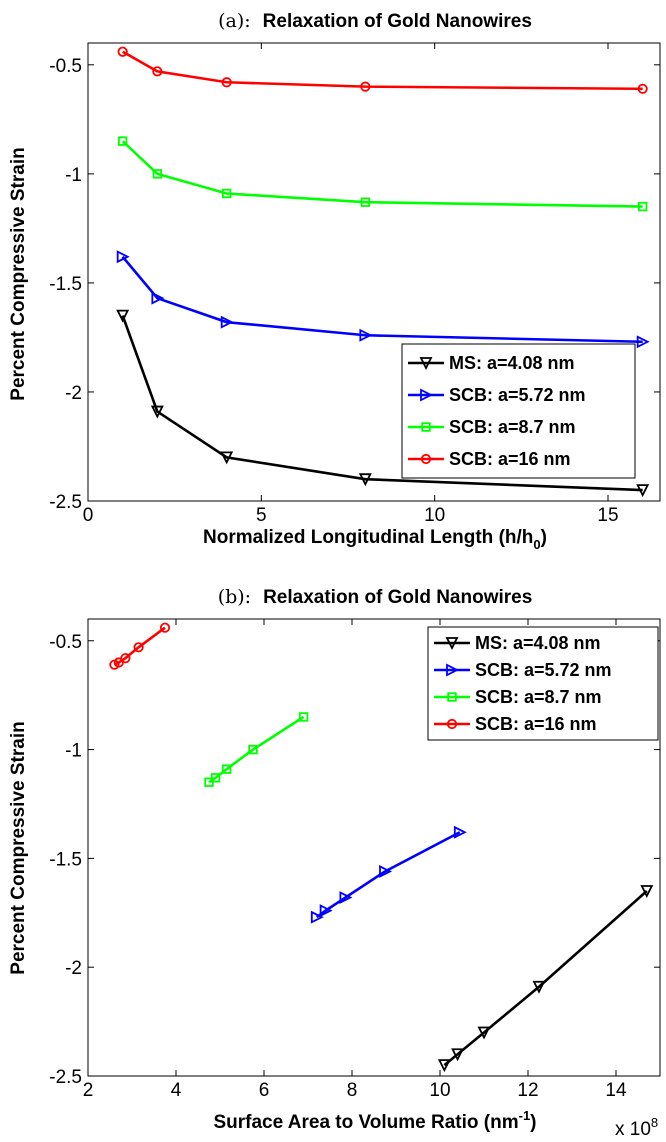 The width and height of the screenshot is (666, 1142). I want to click on series-triangle-right, so click(383, 299).